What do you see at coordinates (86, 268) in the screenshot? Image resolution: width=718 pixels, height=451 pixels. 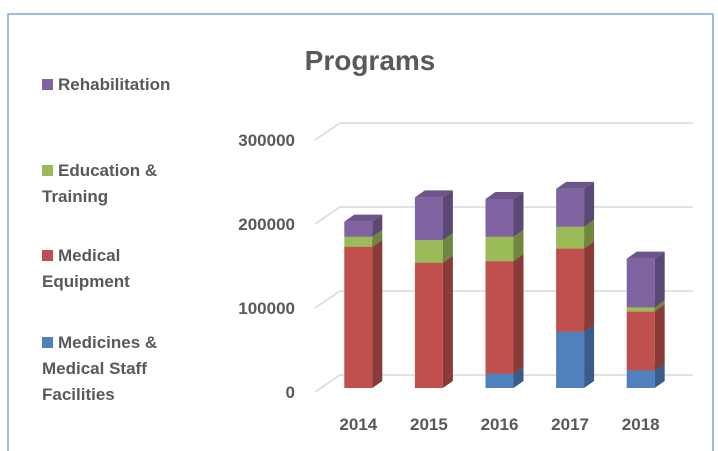 I see `legend-label: Medical Equipment` at bounding box center [86, 268].